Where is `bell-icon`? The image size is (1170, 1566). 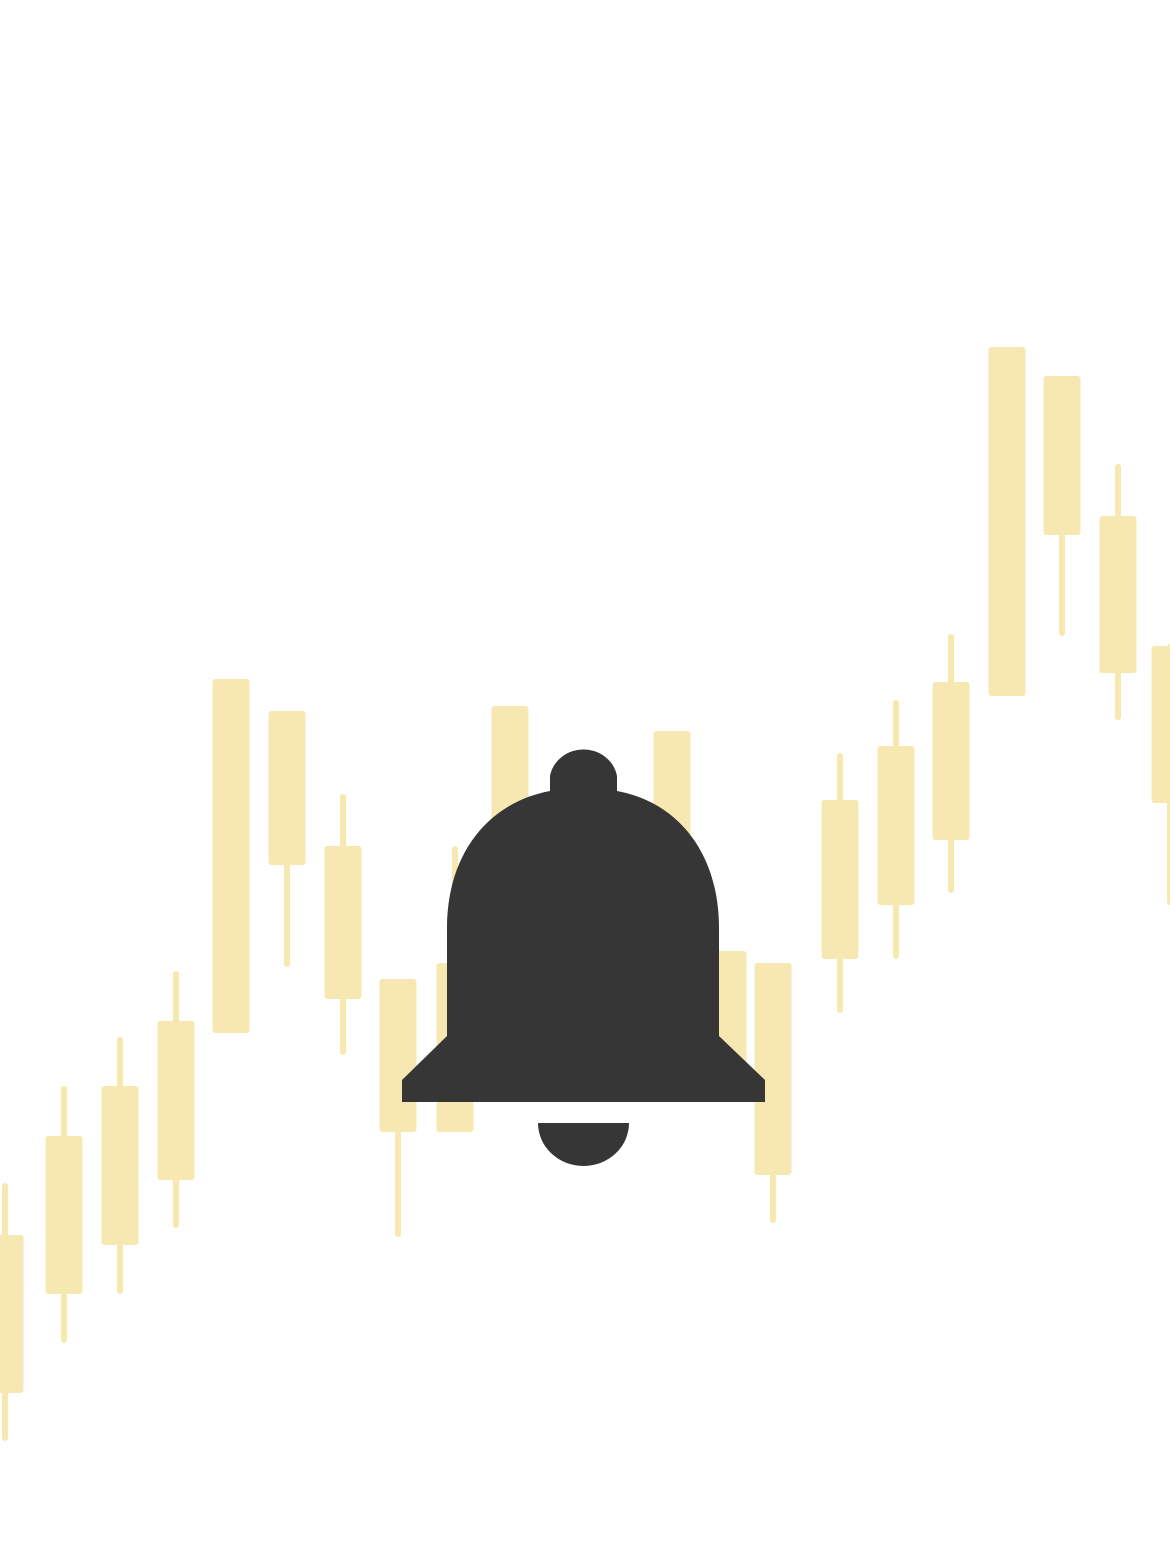
bell-icon is located at coordinates (583, 957).